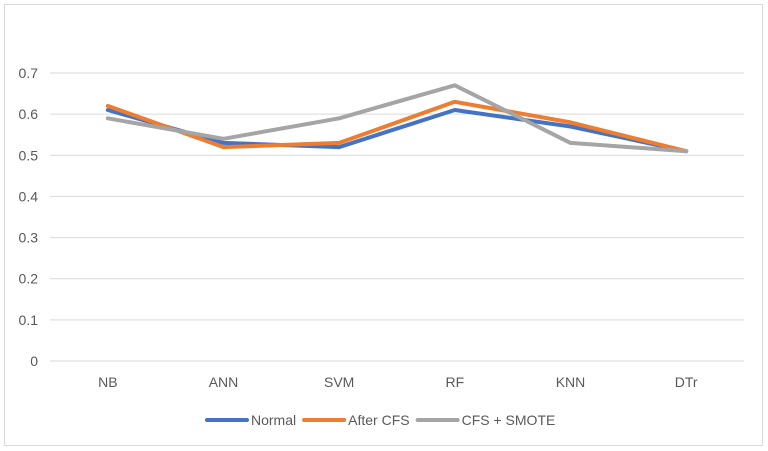 Image resolution: width=768 pixels, height=451 pixels. What do you see at coordinates (29, 279) in the screenshot?
I see `y-tick-label-2: 0.2` at bounding box center [29, 279].